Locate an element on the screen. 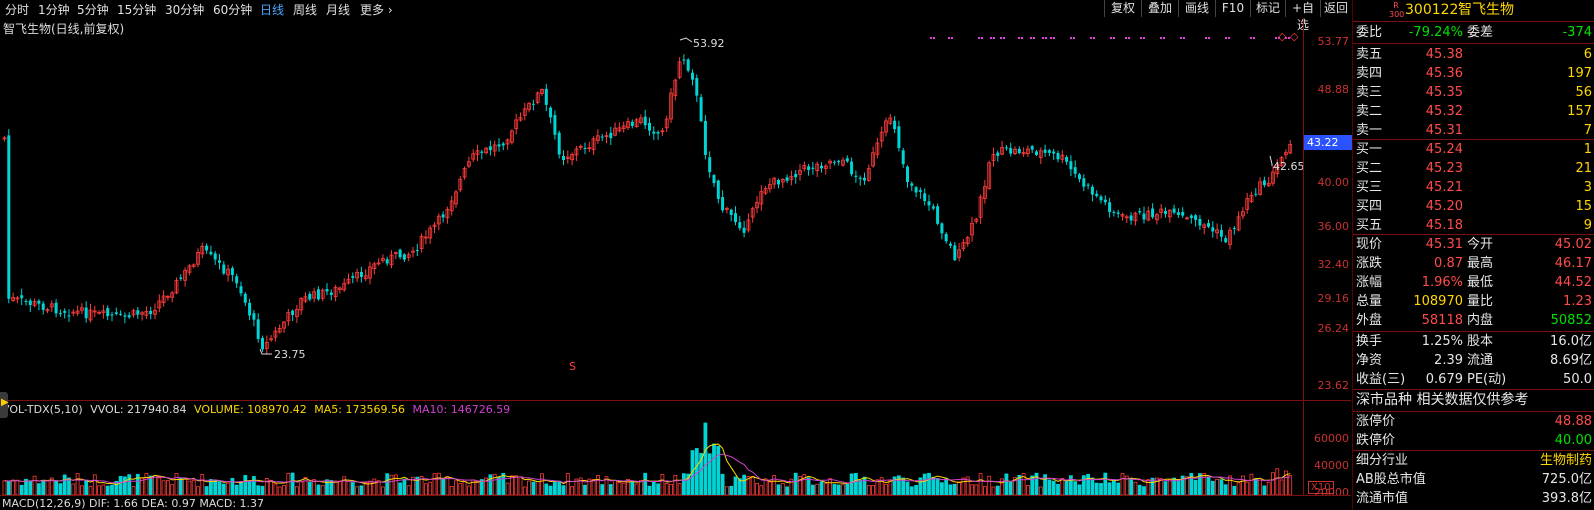  stat-value: 58118 is located at coordinates (1442, 320).